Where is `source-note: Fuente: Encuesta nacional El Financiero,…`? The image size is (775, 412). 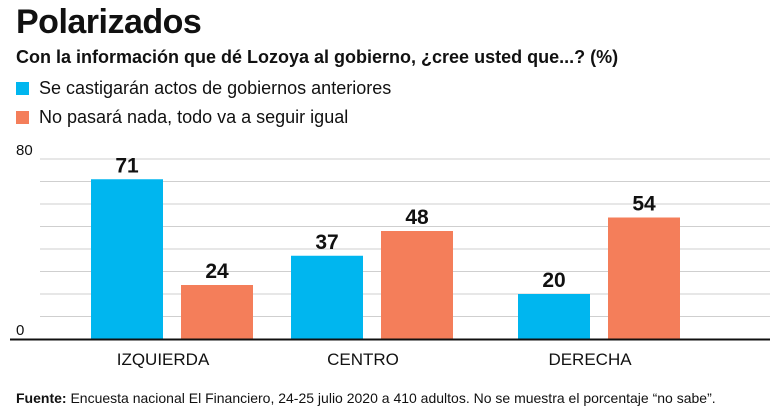 source-note: Fuente: Encuesta nacional El Financiero,… is located at coordinates (366, 398).